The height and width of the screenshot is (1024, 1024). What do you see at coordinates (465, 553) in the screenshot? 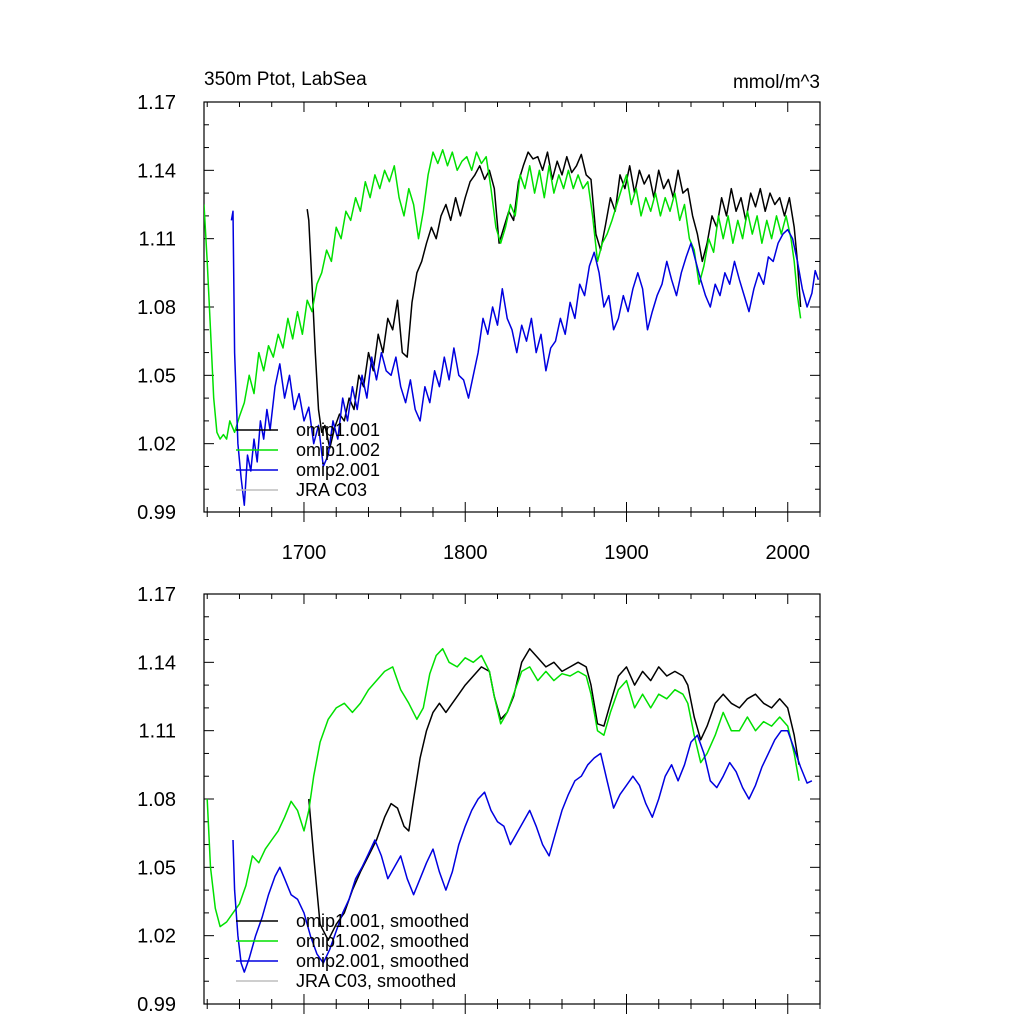
I see `x-tick-label: 1800` at bounding box center [465, 553].